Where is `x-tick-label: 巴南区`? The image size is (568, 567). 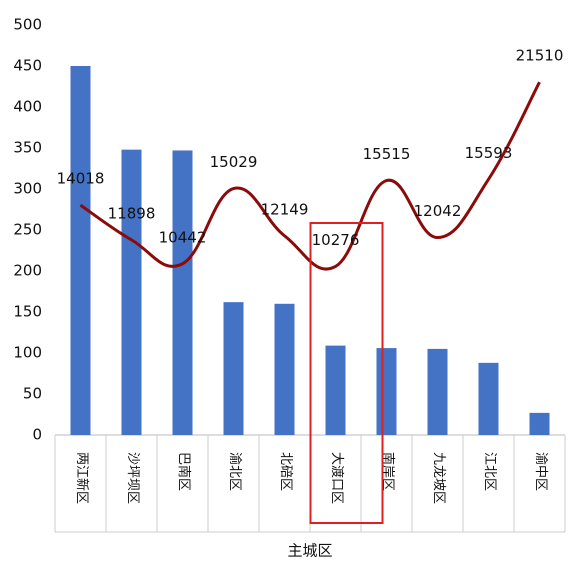
x-tick-label: 巴南区 is located at coordinates (184, 471).